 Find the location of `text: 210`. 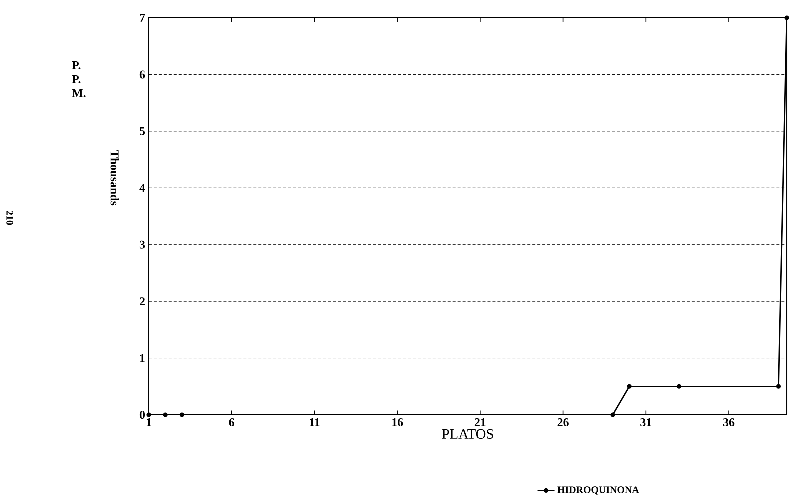

text: 210 is located at coordinates (10, 218).